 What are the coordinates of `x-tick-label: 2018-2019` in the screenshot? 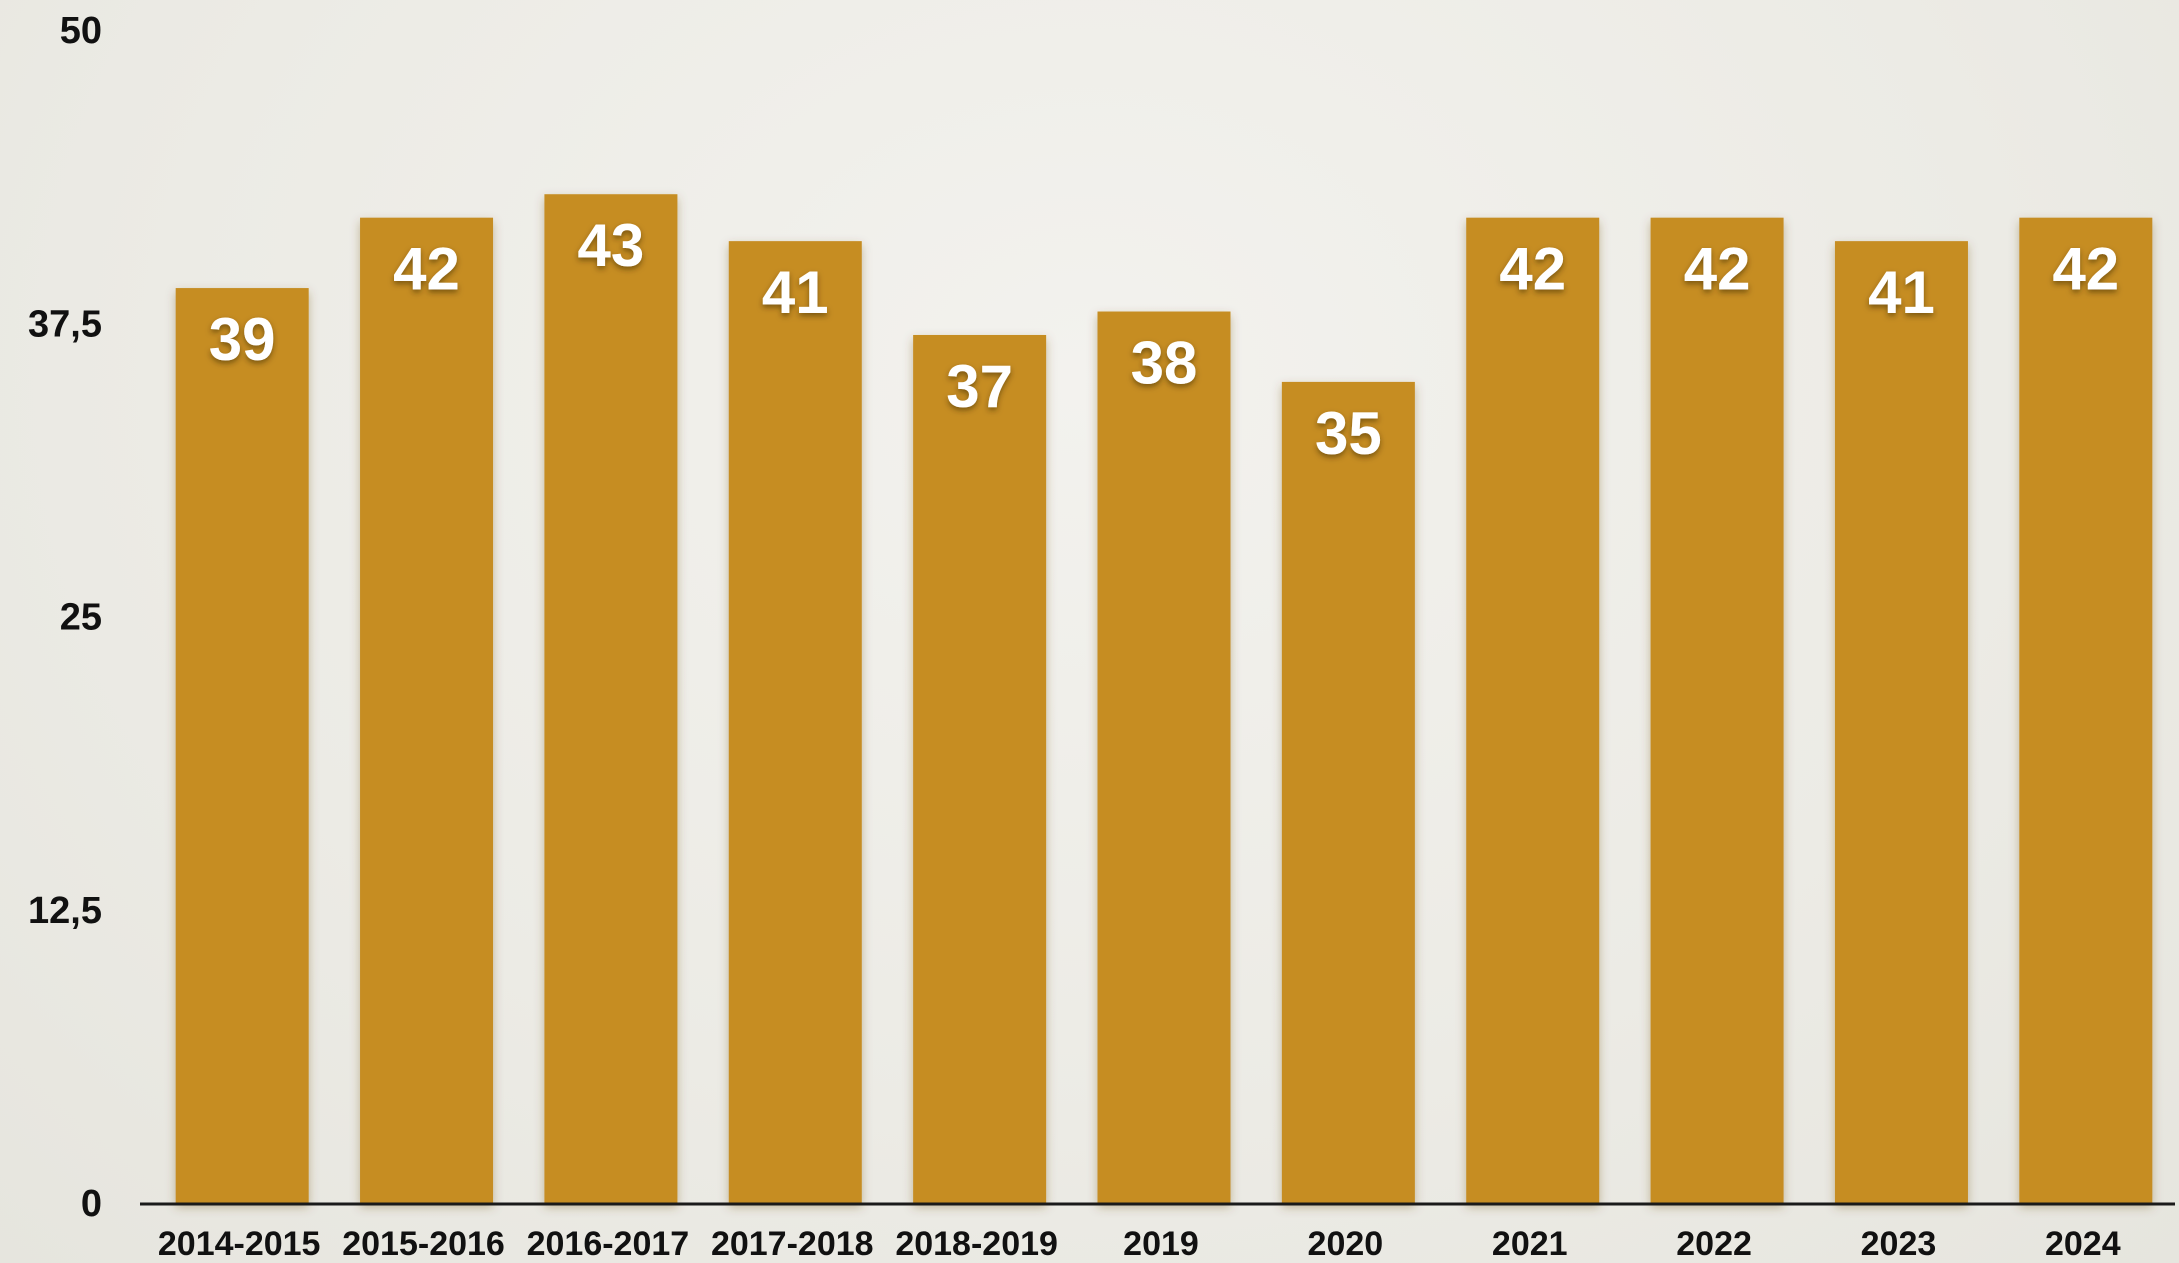 It's located at (976, 1244).